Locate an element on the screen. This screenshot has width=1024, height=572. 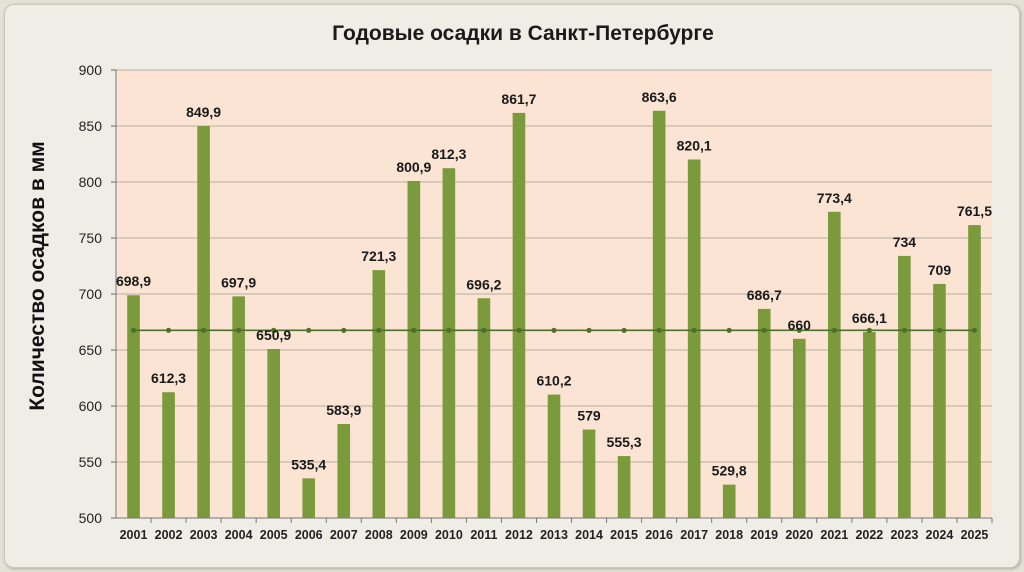
y-axis-label: Количество осадков в мм is located at coordinates (37, 275).